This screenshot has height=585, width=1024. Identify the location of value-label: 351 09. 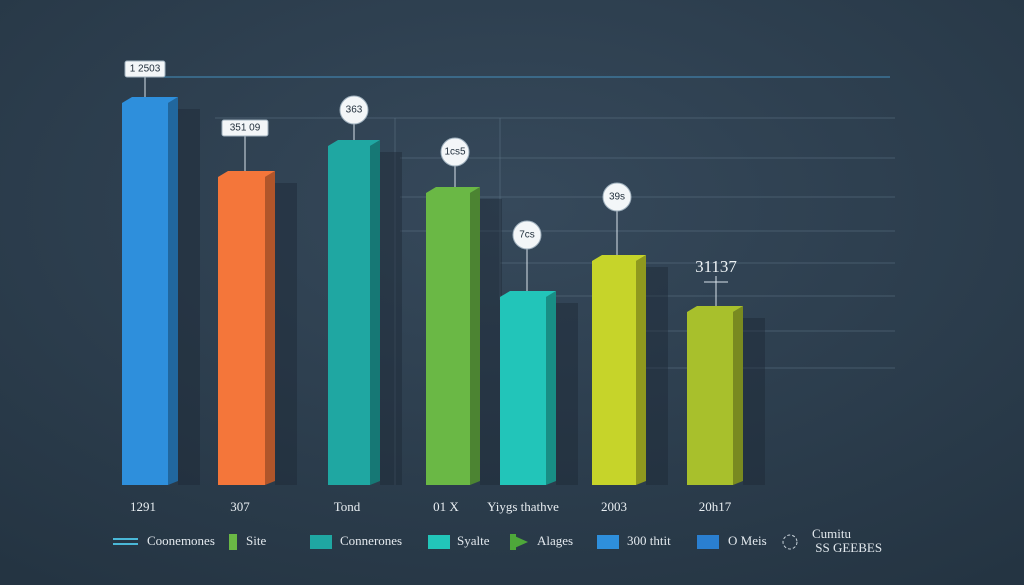
(245, 128).